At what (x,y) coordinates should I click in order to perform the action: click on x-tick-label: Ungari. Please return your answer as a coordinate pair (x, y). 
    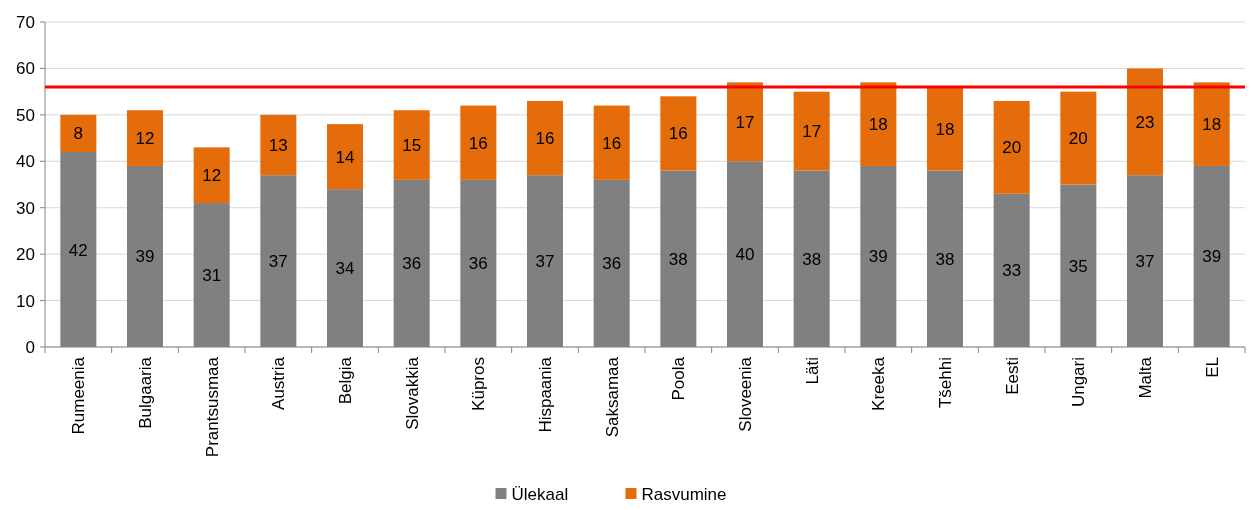
    Looking at the image, I should click on (1079, 382).